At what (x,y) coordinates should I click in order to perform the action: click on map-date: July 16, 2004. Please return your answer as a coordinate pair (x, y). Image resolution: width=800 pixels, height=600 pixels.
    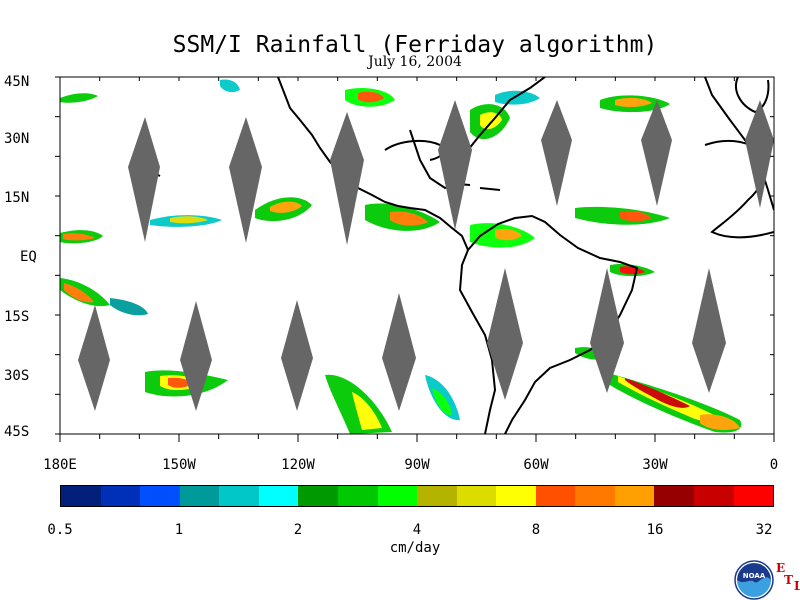
    Looking at the image, I should click on (415, 62).